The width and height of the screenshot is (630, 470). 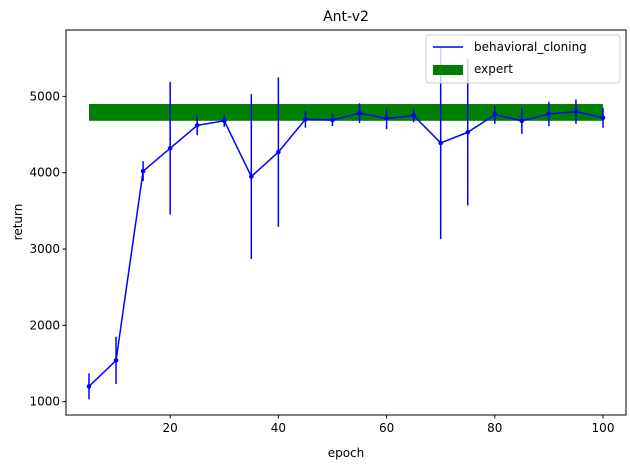 I want to click on x-tick-label: 80, so click(x=494, y=428).